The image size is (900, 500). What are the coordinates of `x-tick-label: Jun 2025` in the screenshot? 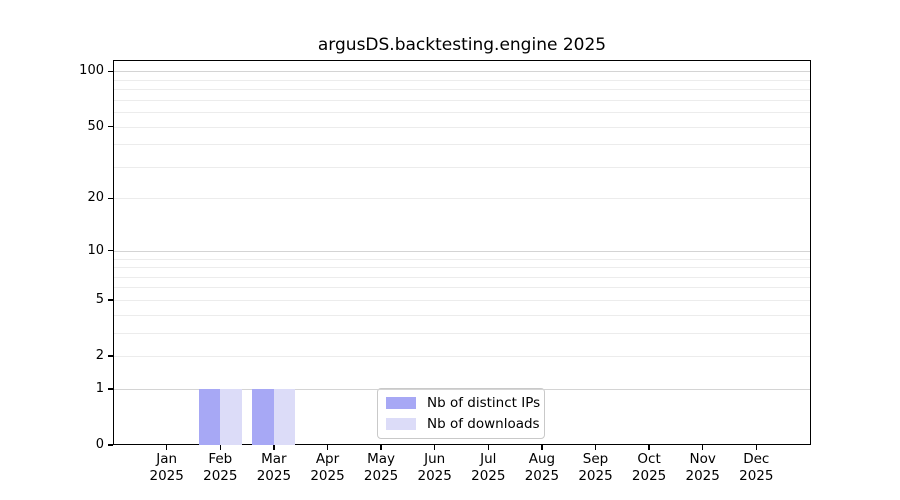 It's located at (434, 467).